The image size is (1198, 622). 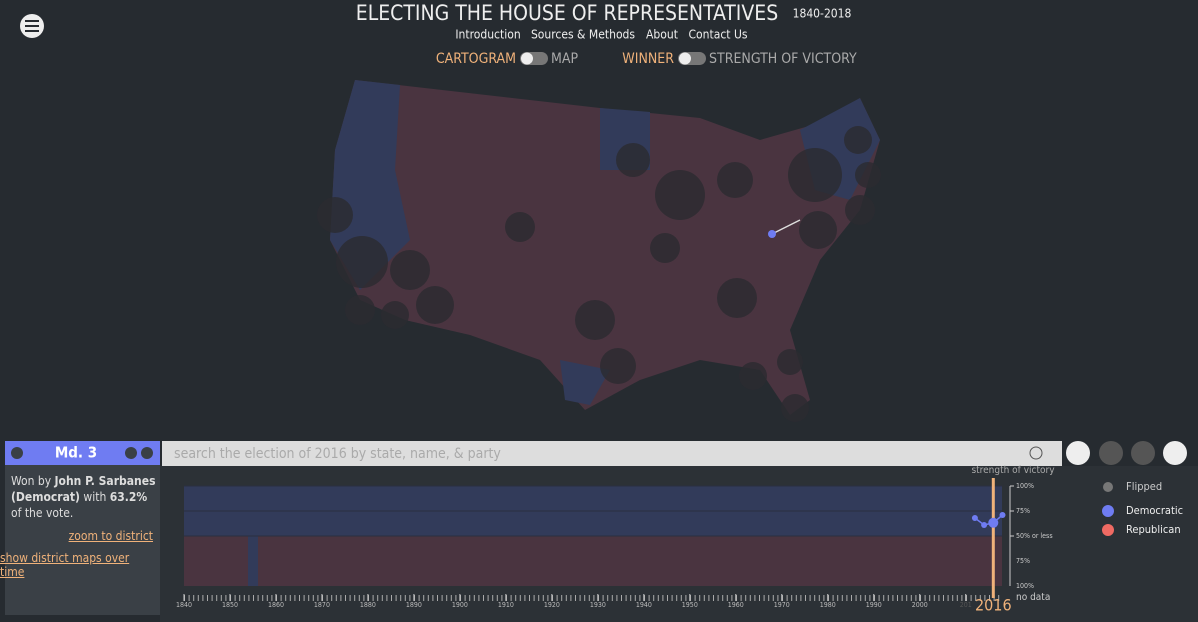 I want to click on prev-button, so click(x=17, y=453).